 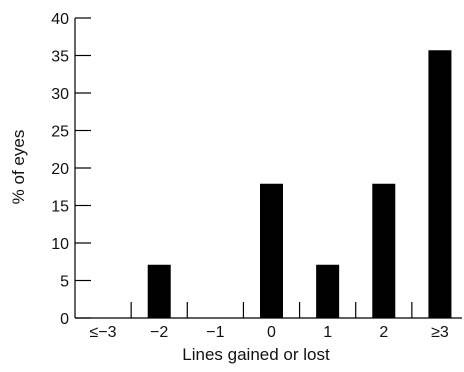 What do you see at coordinates (60, 57) in the screenshot?
I see `y-tick-label-35: 35` at bounding box center [60, 57].